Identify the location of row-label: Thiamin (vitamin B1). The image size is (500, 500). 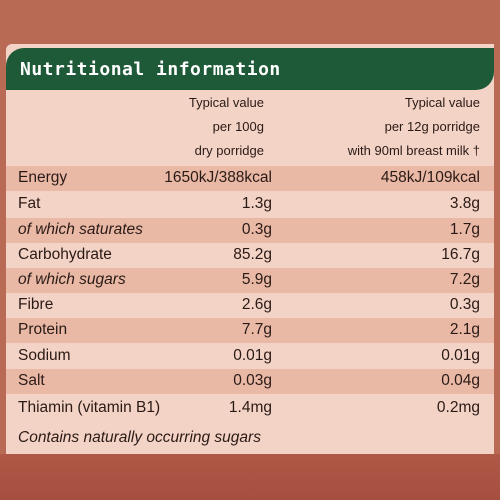
(89, 407).